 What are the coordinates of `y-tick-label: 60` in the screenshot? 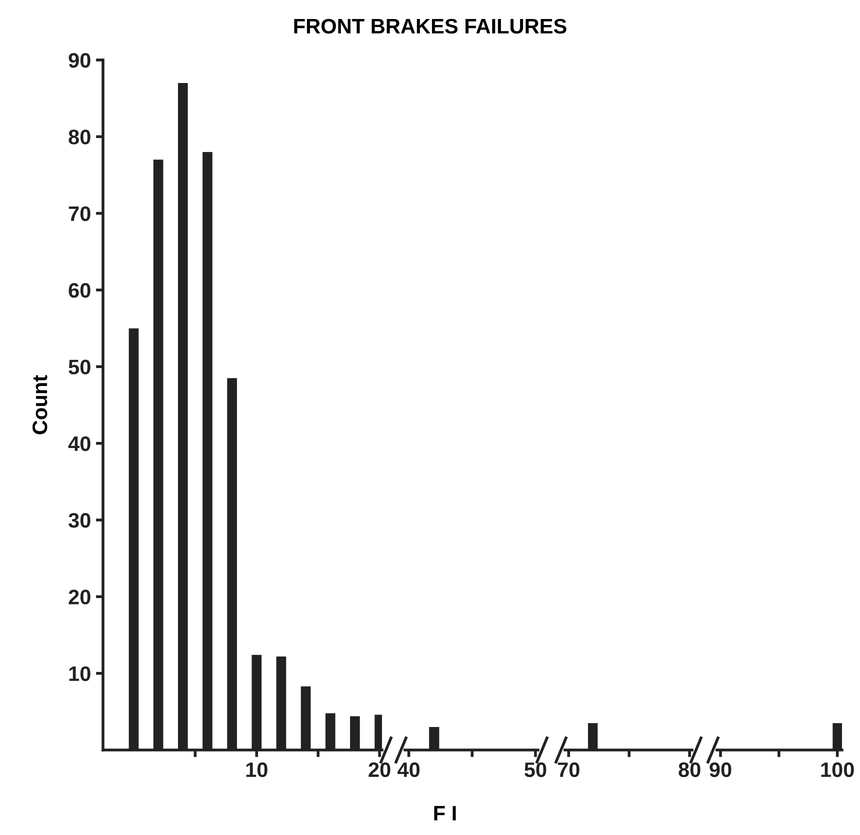 It's located at (79, 290).